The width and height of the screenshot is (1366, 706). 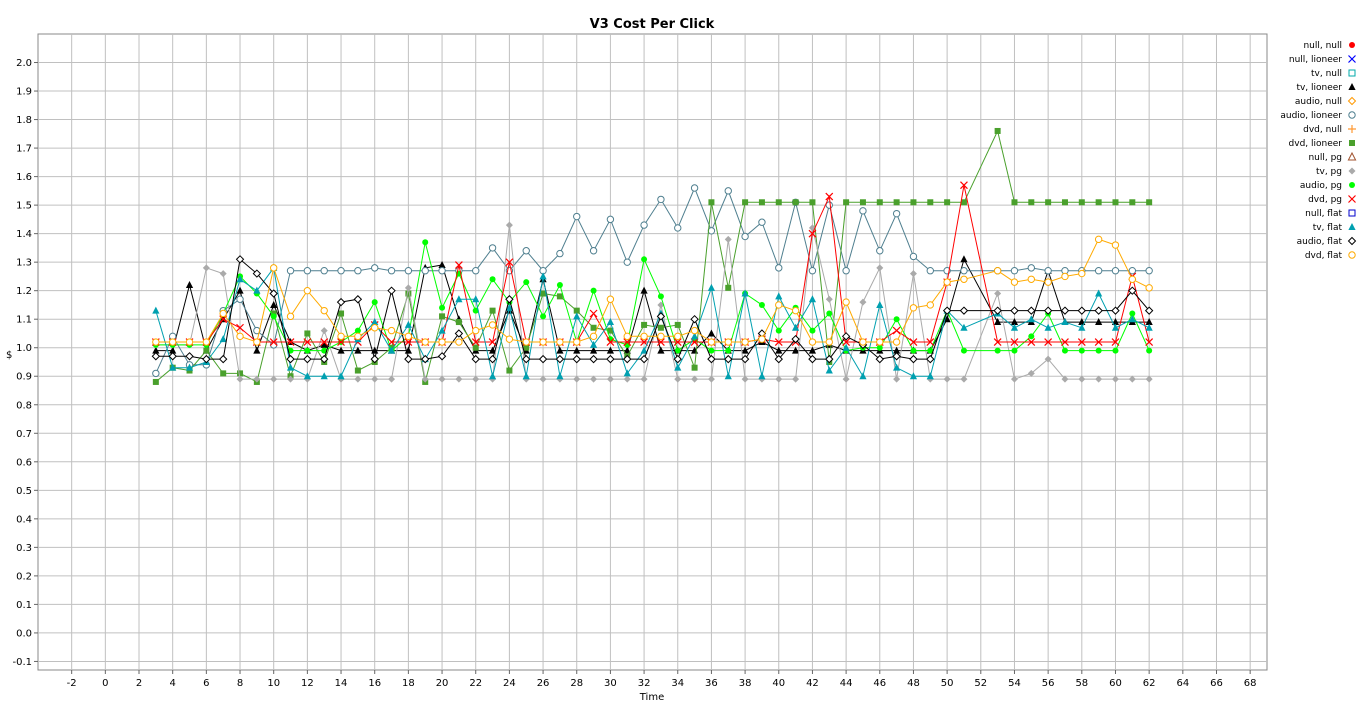 I want to click on y-tick-label: 0.1, so click(x=24, y=605).